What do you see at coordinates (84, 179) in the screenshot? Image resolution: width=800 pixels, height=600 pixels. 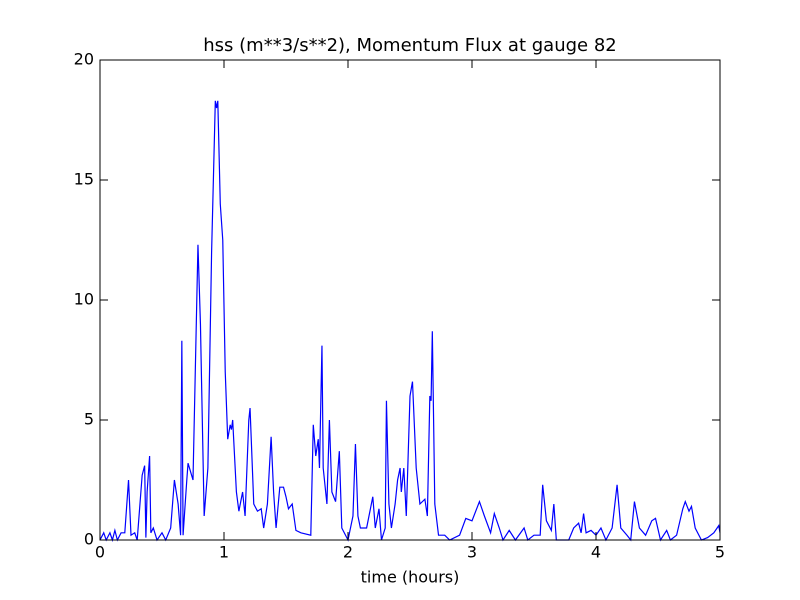 I see `y-tick-label: 15` at bounding box center [84, 179].